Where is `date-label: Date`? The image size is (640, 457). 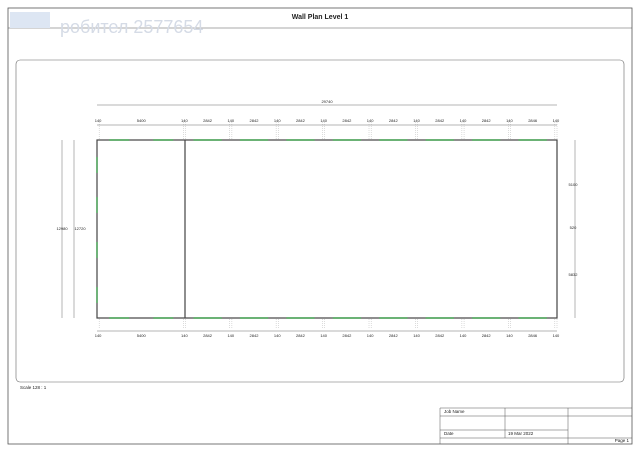 date-label: Date is located at coordinates (449, 433).